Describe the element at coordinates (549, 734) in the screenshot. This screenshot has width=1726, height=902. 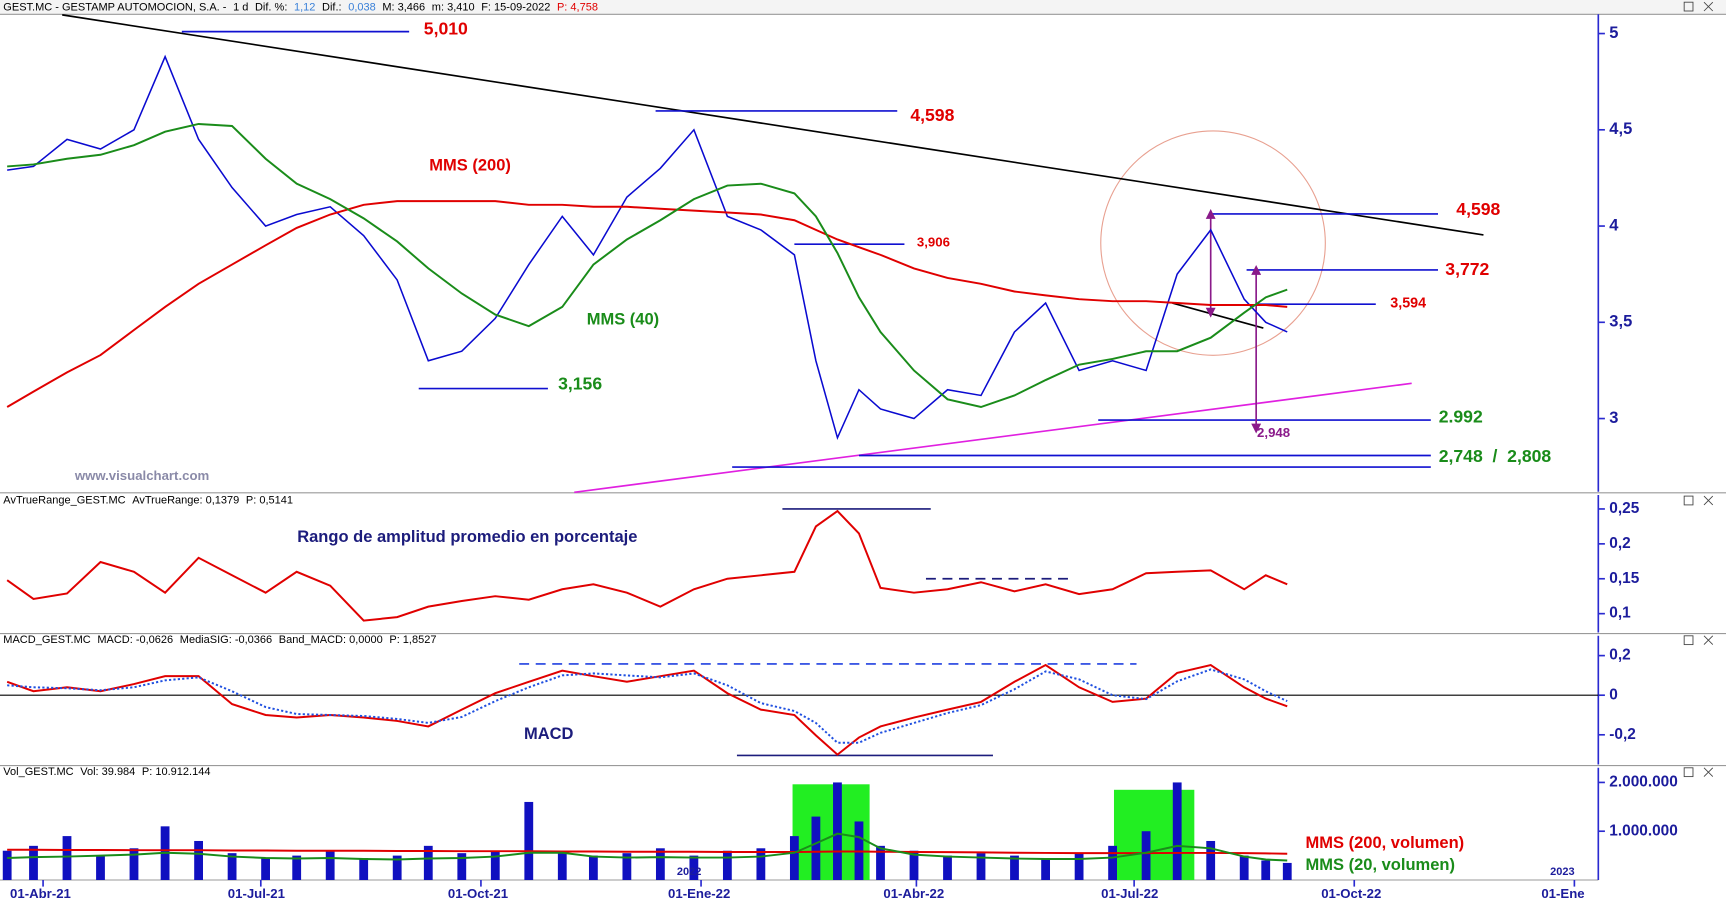
I see `annotation: MACD` at that location.